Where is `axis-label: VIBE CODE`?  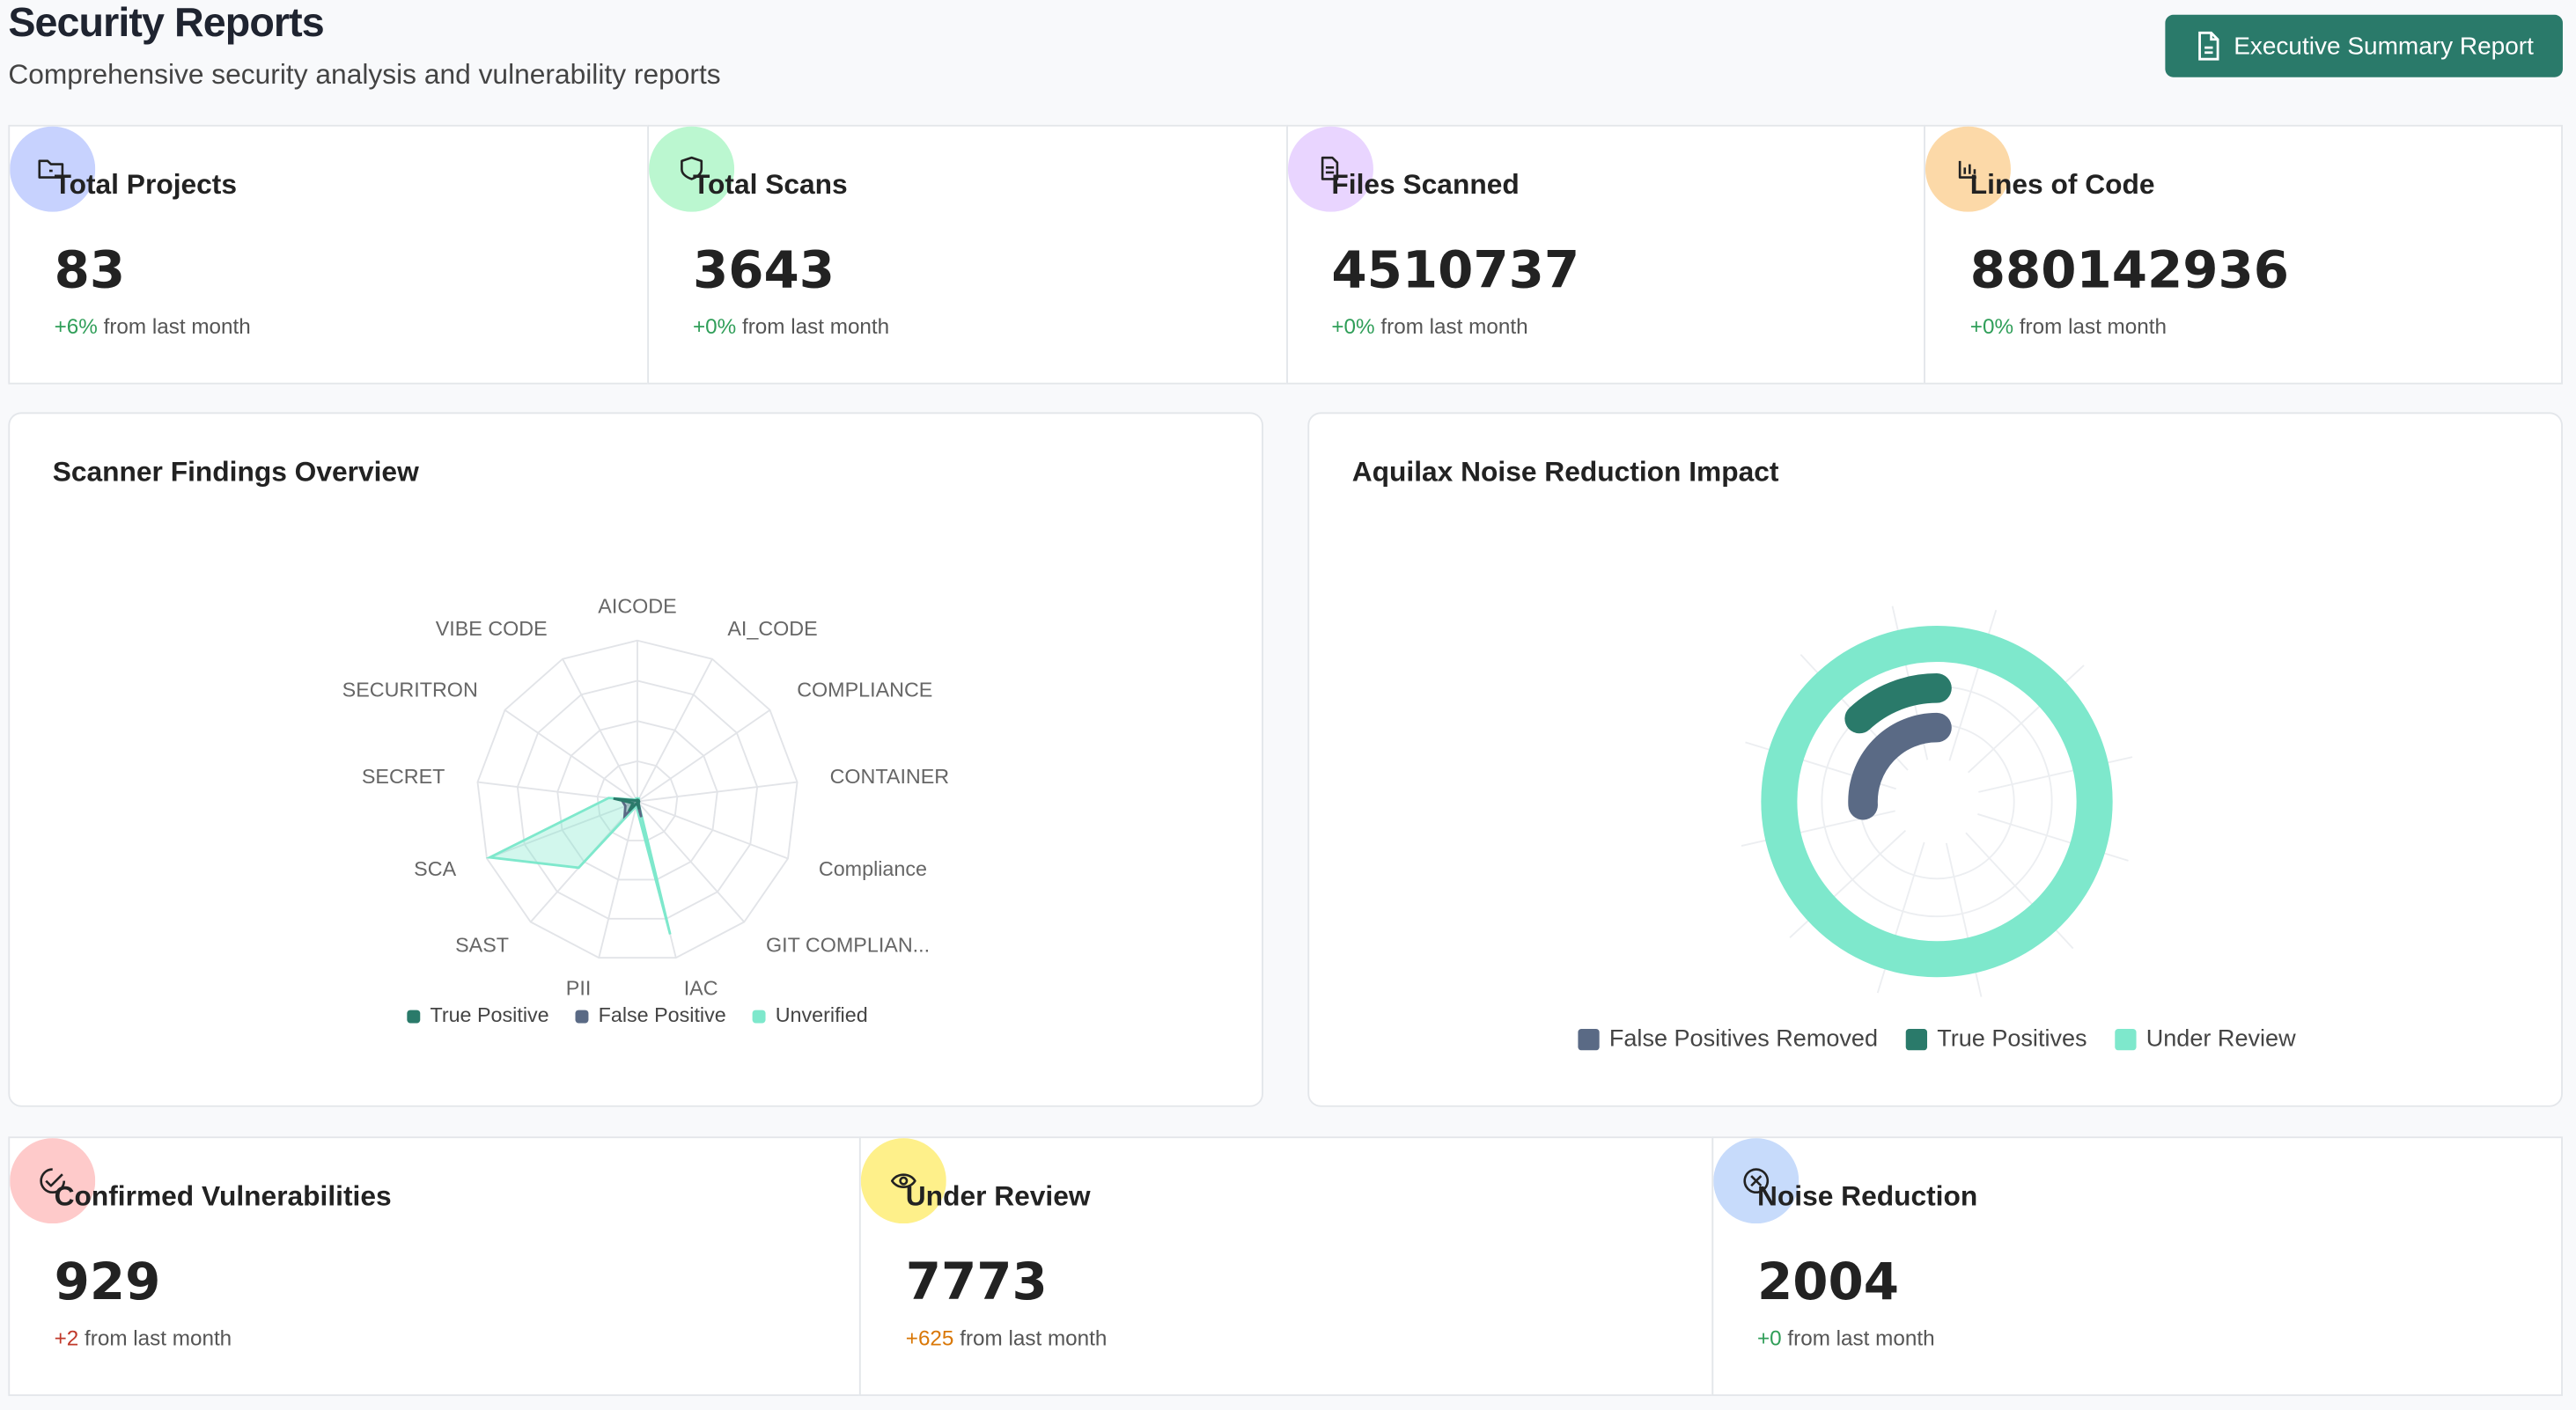 axis-label: VIBE CODE is located at coordinates (492, 628).